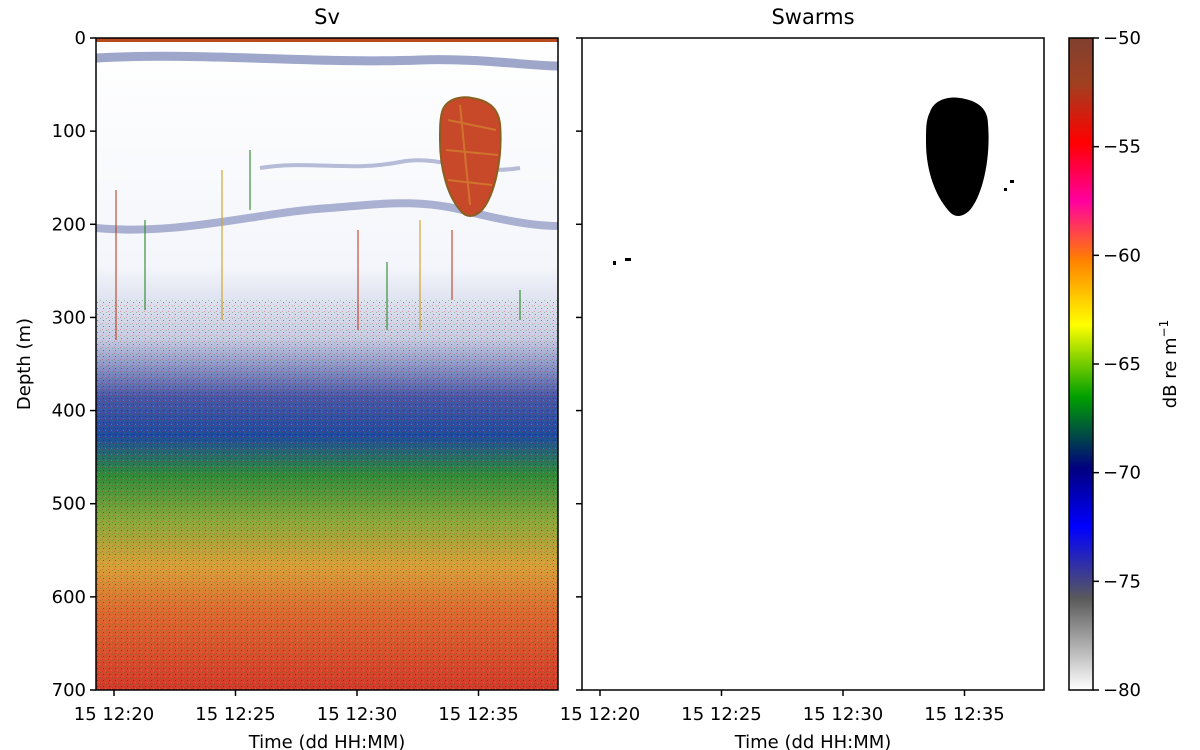 The width and height of the screenshot is (1200, 750). I want to click on colorbar-tick-label: −55, so click(1122, 147).